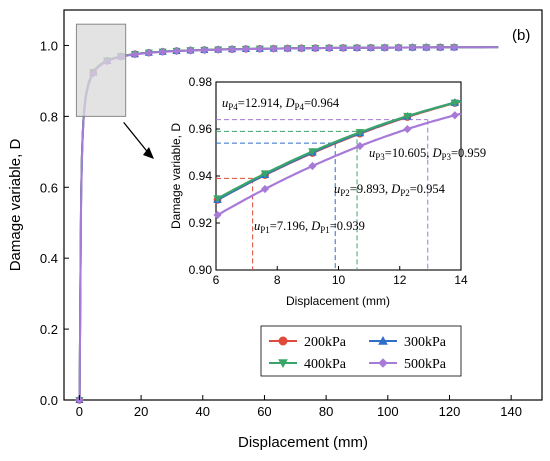 This screenshot has width=550, height=461. What do you see at coordinates (15, 205) in the screenshot?
I see `main-y-axis-label: Damage variable, D` at bounding box center [15, 205].